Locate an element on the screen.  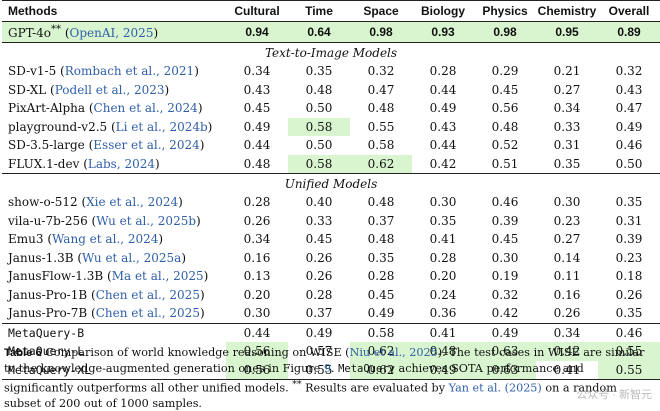
value-cell: 0.19 is located at coordinates (505, 276).